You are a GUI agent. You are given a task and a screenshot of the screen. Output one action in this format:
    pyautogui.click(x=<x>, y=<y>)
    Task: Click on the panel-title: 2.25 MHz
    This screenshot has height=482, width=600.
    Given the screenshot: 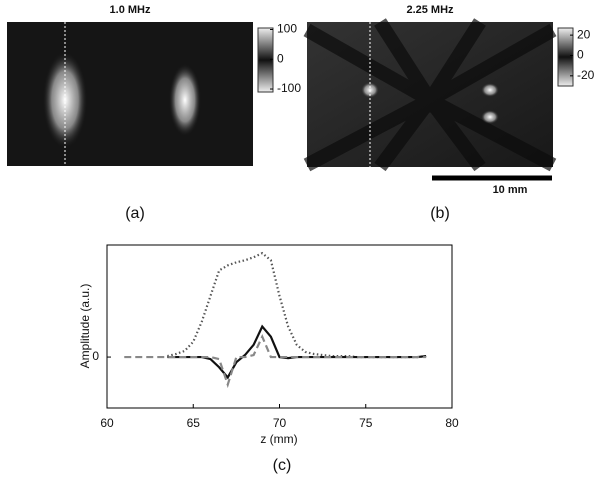 What is the action you would take?
    pyautogui.click(x=430, y=10)
    